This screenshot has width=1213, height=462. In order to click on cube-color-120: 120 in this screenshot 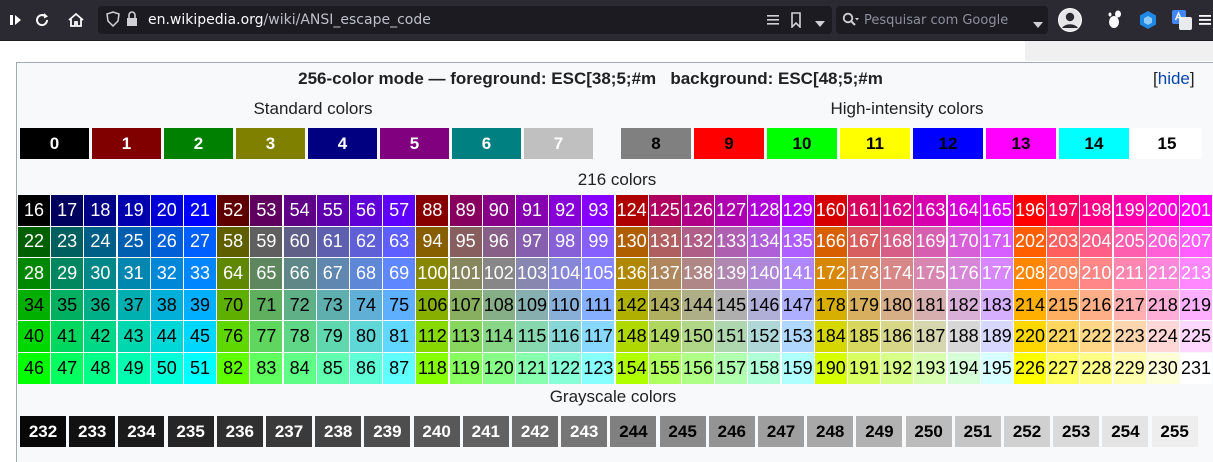, I will do `click(498, 368)`.